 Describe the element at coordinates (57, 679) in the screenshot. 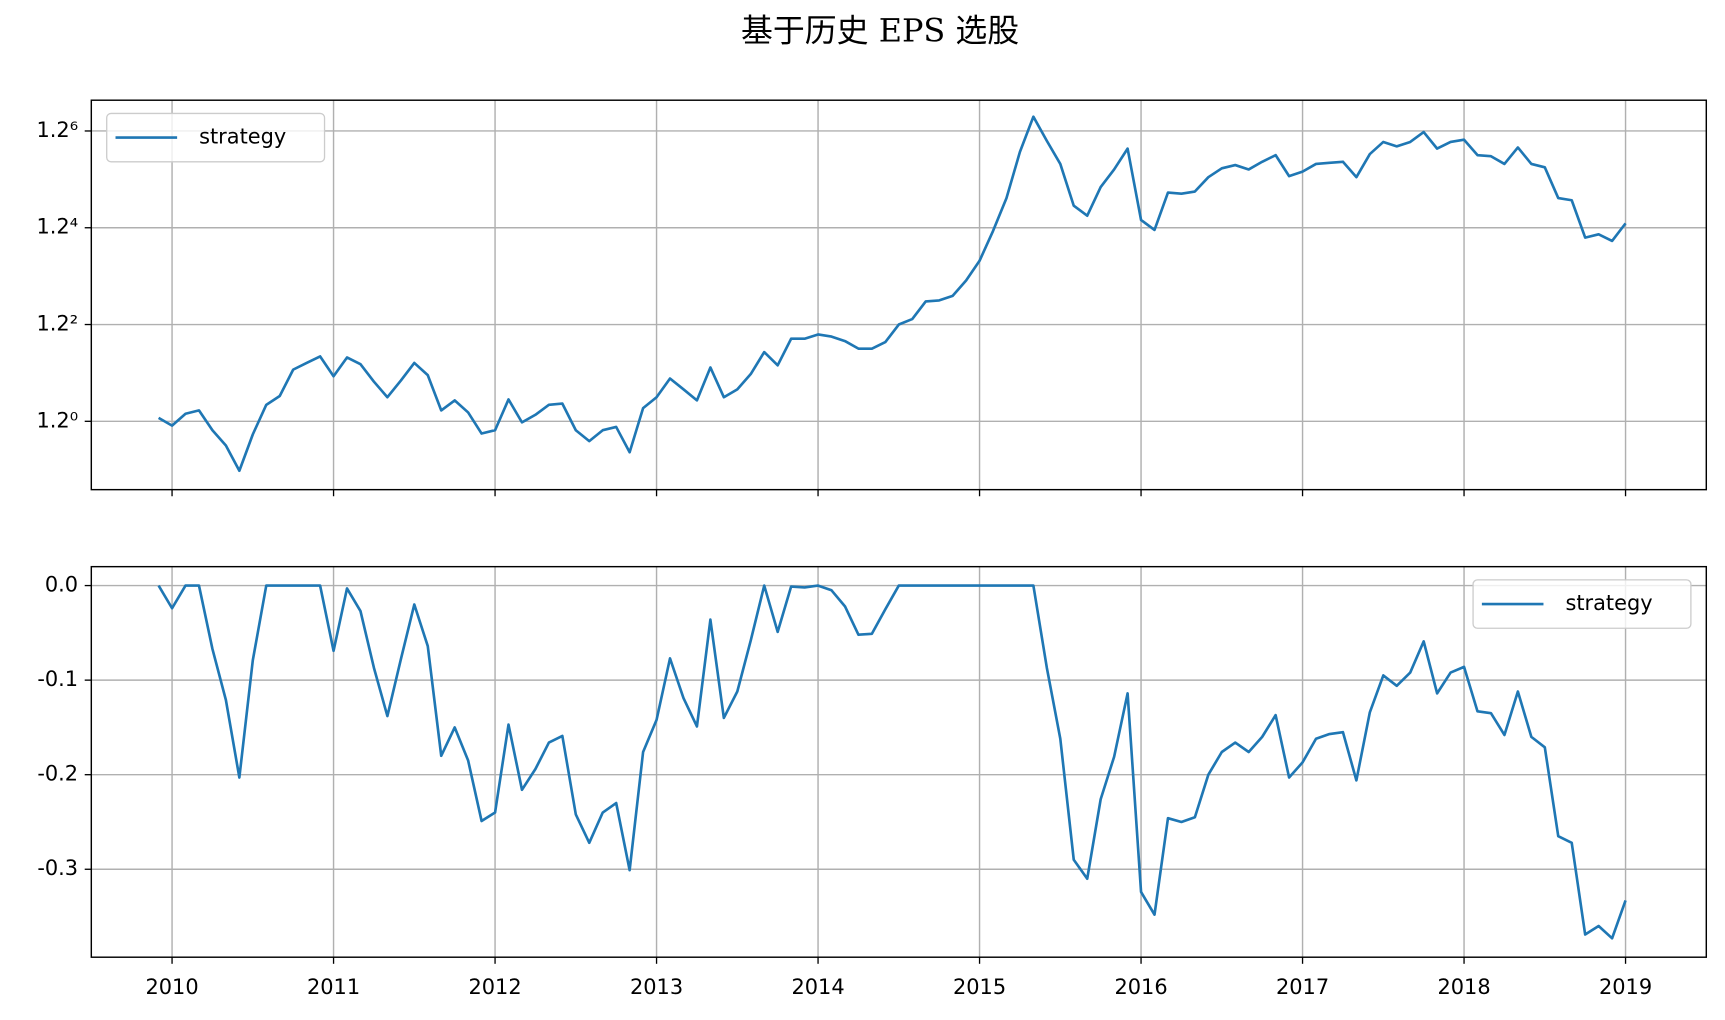

I see `y-tick-label: -0.1` at that location.